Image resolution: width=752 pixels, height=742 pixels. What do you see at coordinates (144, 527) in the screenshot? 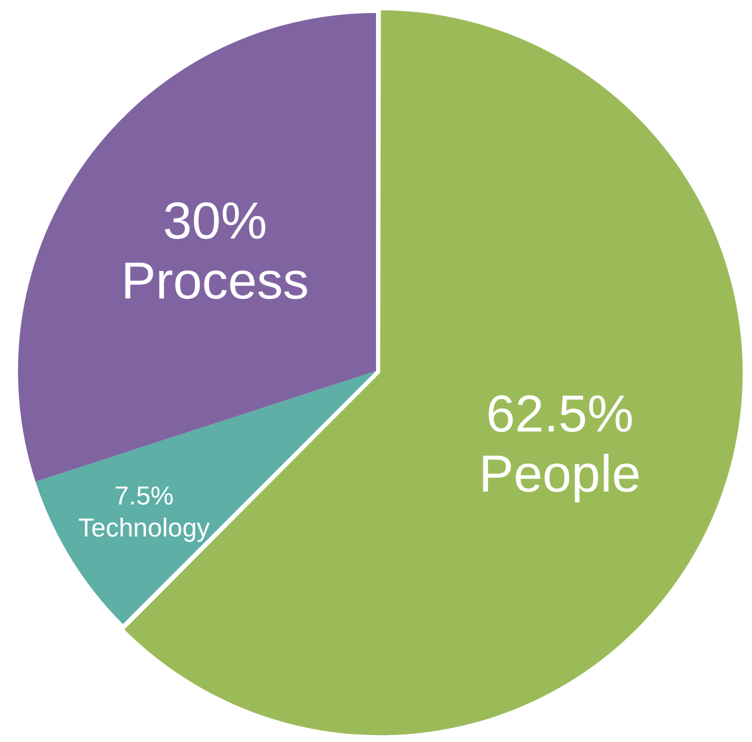
I see `slice-label: Technology` at bounding box center [144, 527].